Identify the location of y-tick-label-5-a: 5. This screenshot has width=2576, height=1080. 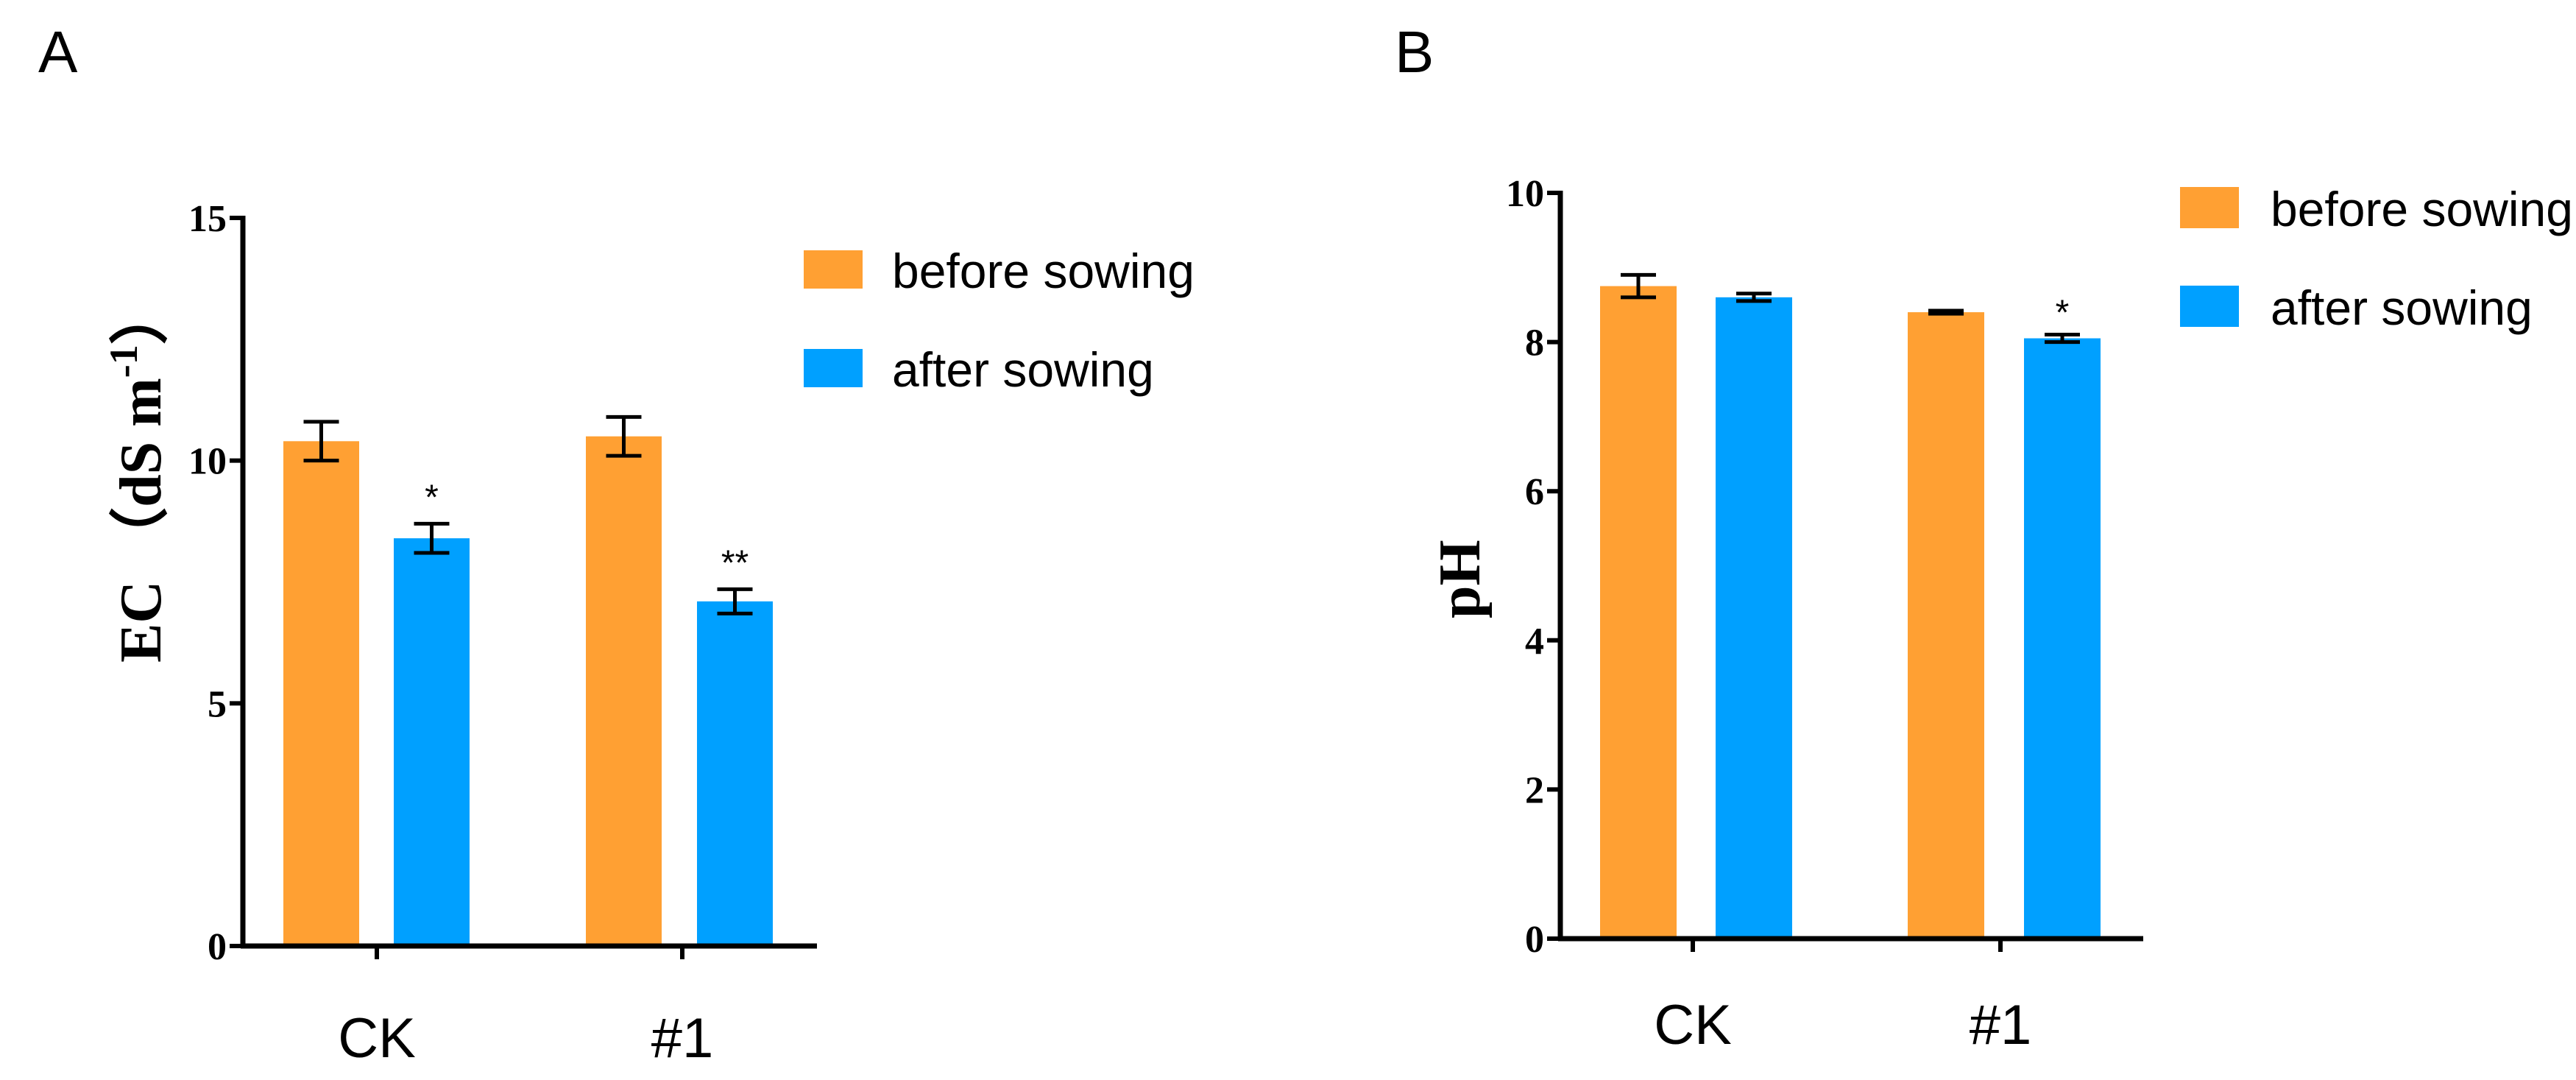
(218, 704).